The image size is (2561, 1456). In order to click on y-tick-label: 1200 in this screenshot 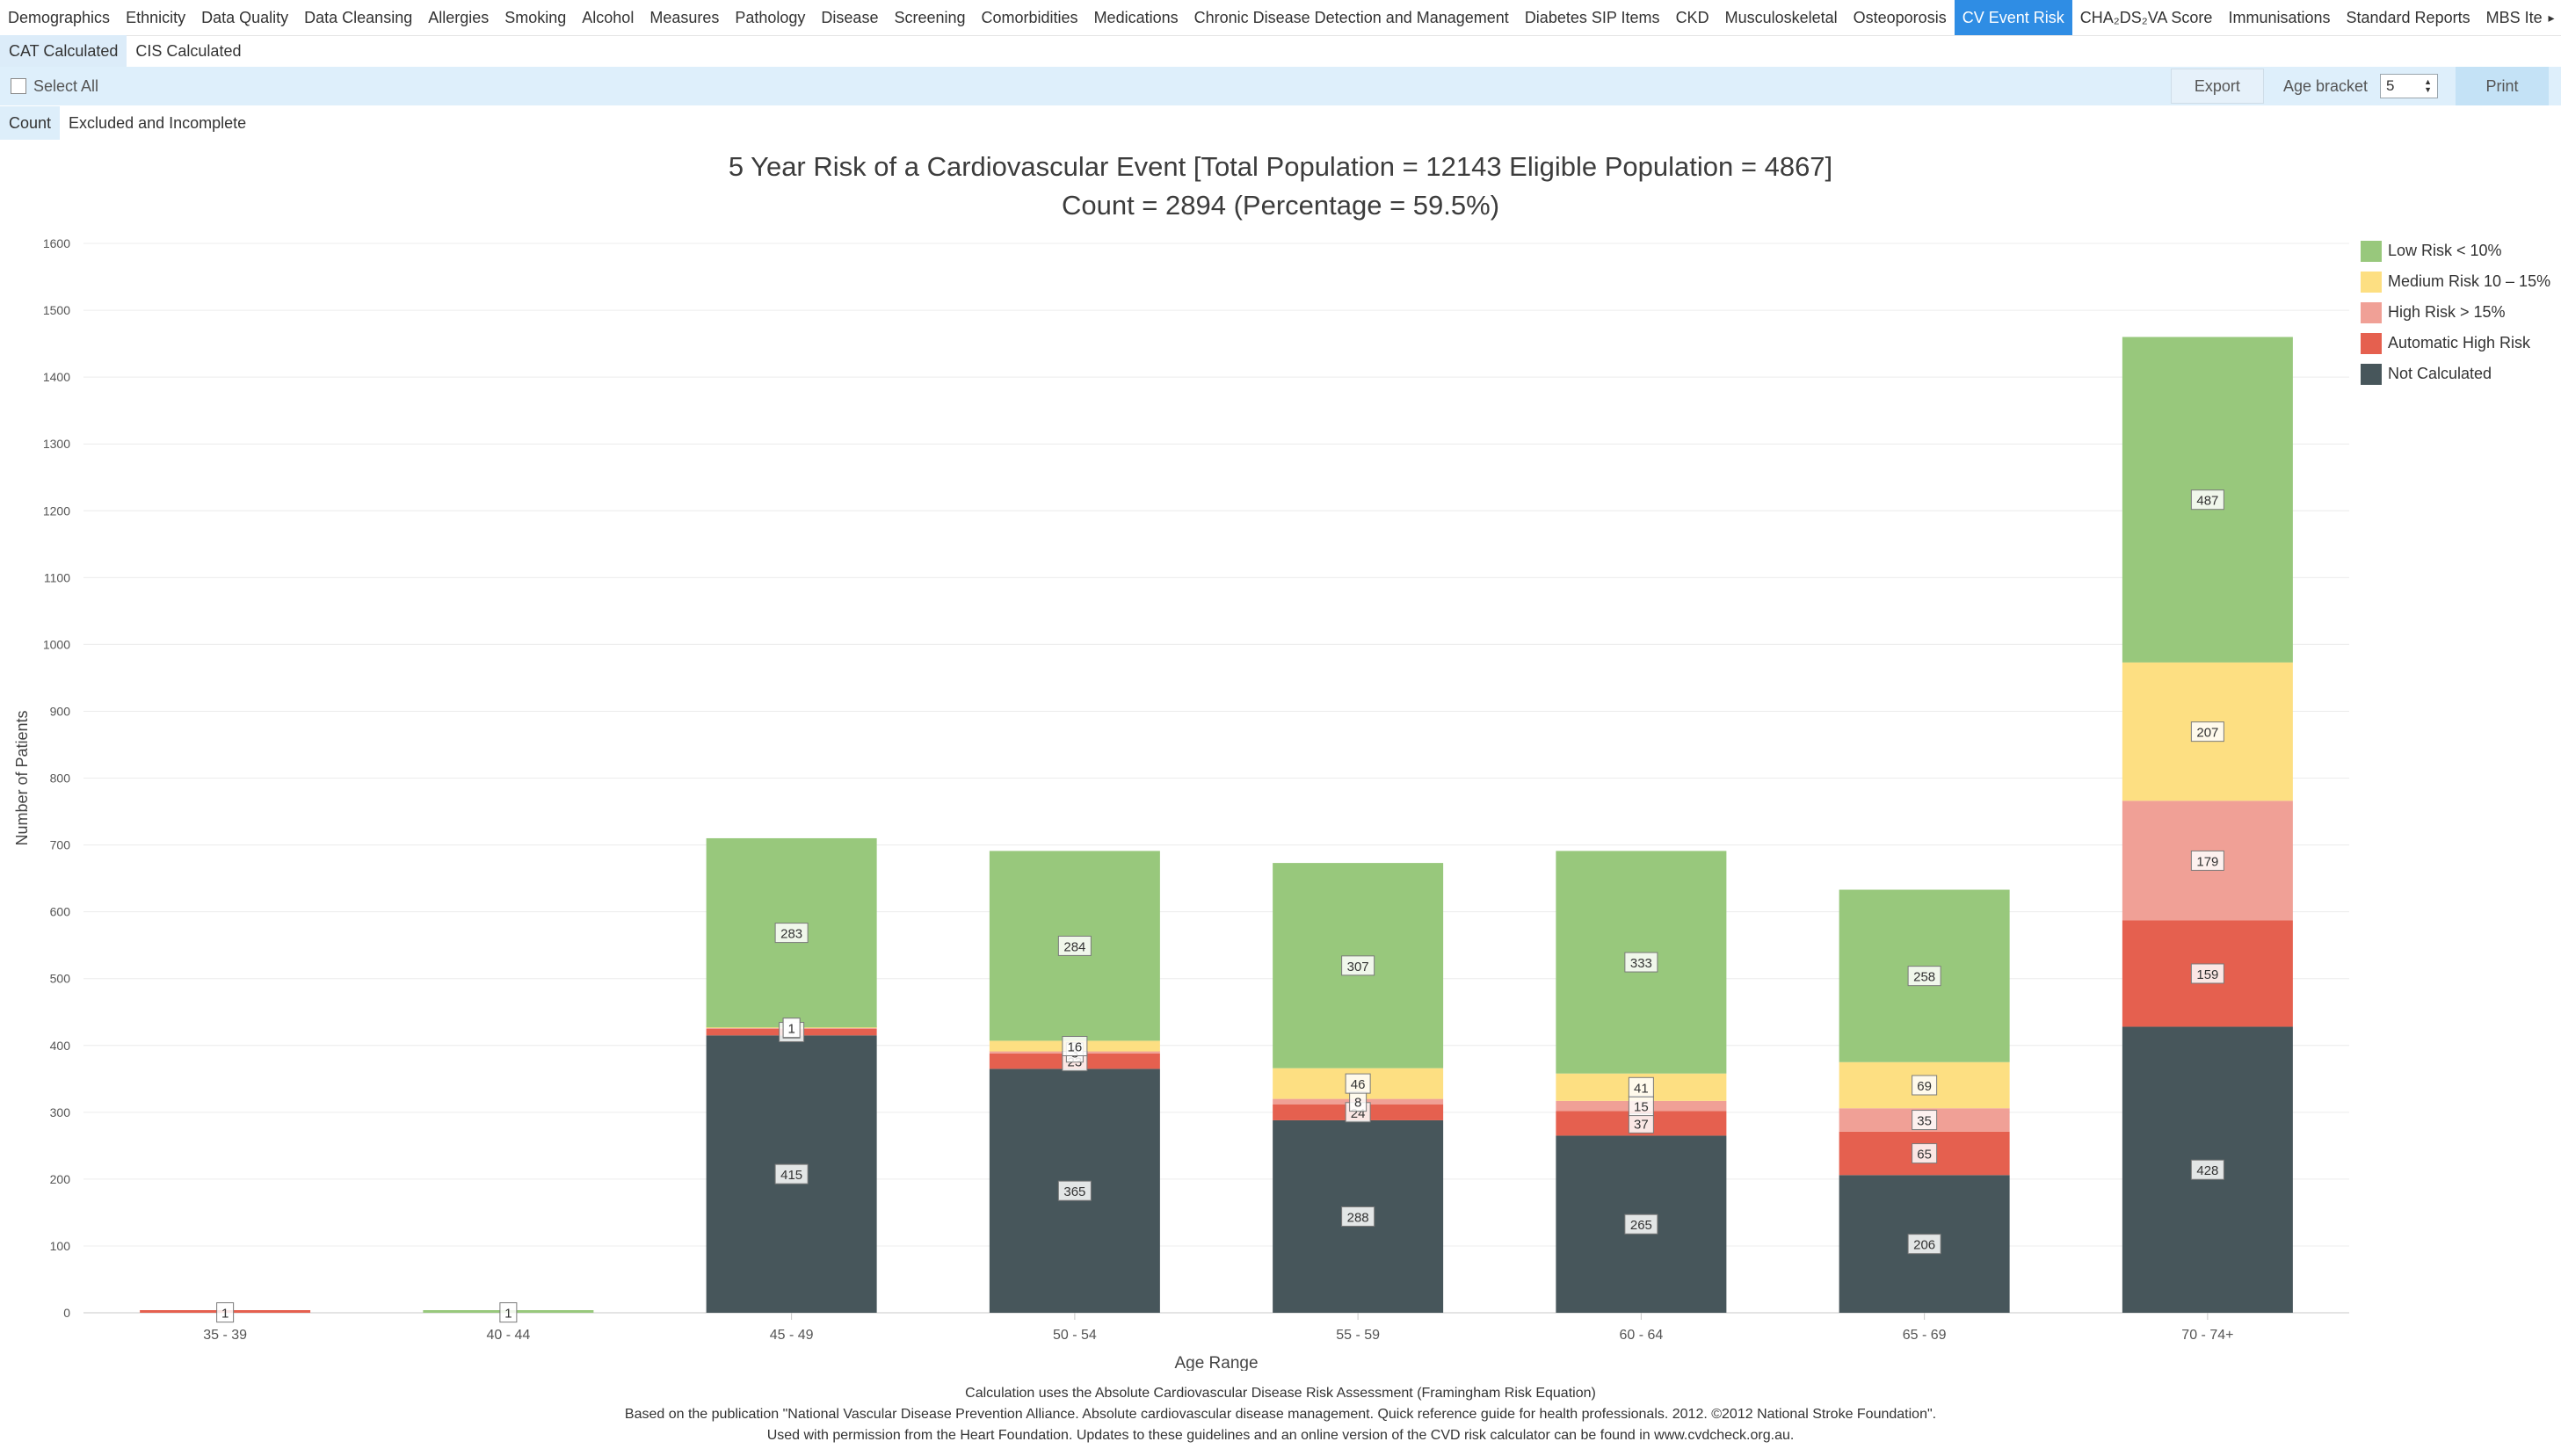, I will do `click(56, 510)`.